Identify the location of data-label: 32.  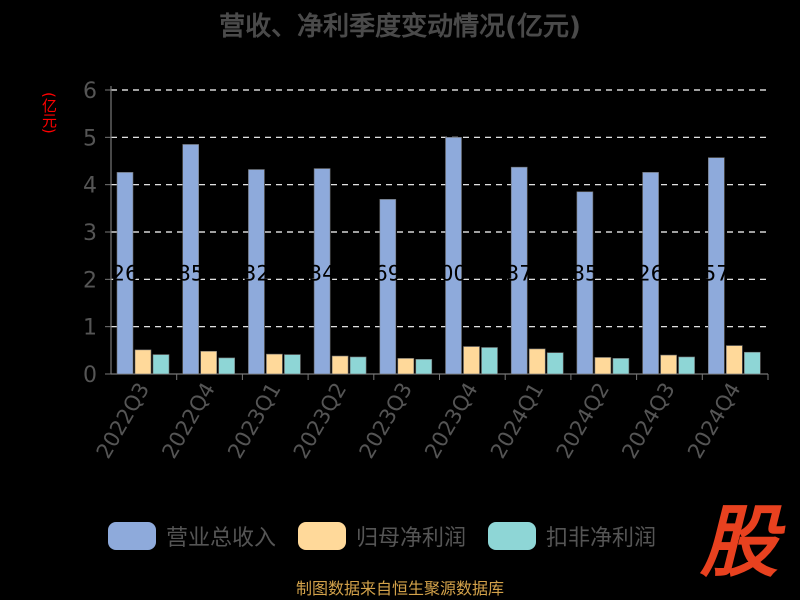
(256, 273).